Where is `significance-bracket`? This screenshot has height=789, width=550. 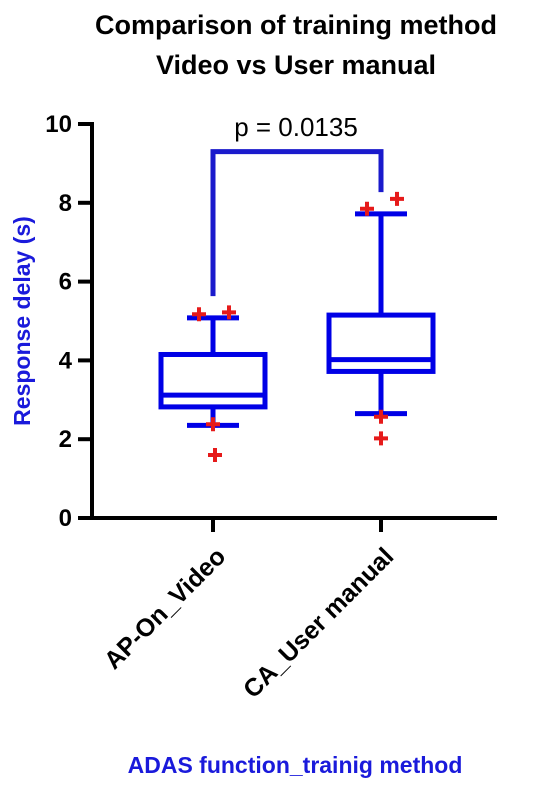 significance-bracket is located at coordinates (297, 223).